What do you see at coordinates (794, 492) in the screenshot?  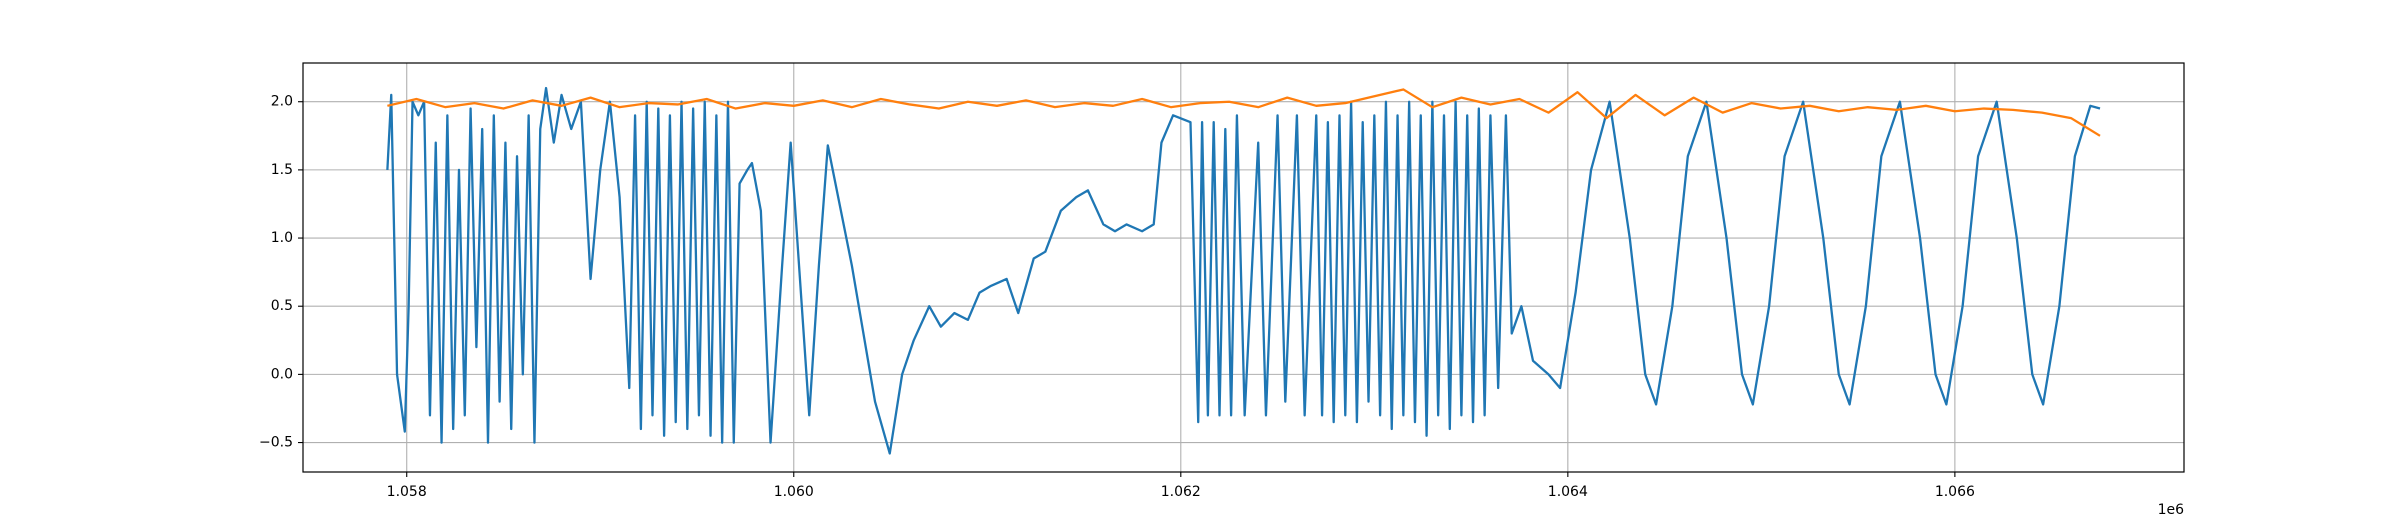 I see `x-tick-label: 1.060` at bounding box center [794, 492].